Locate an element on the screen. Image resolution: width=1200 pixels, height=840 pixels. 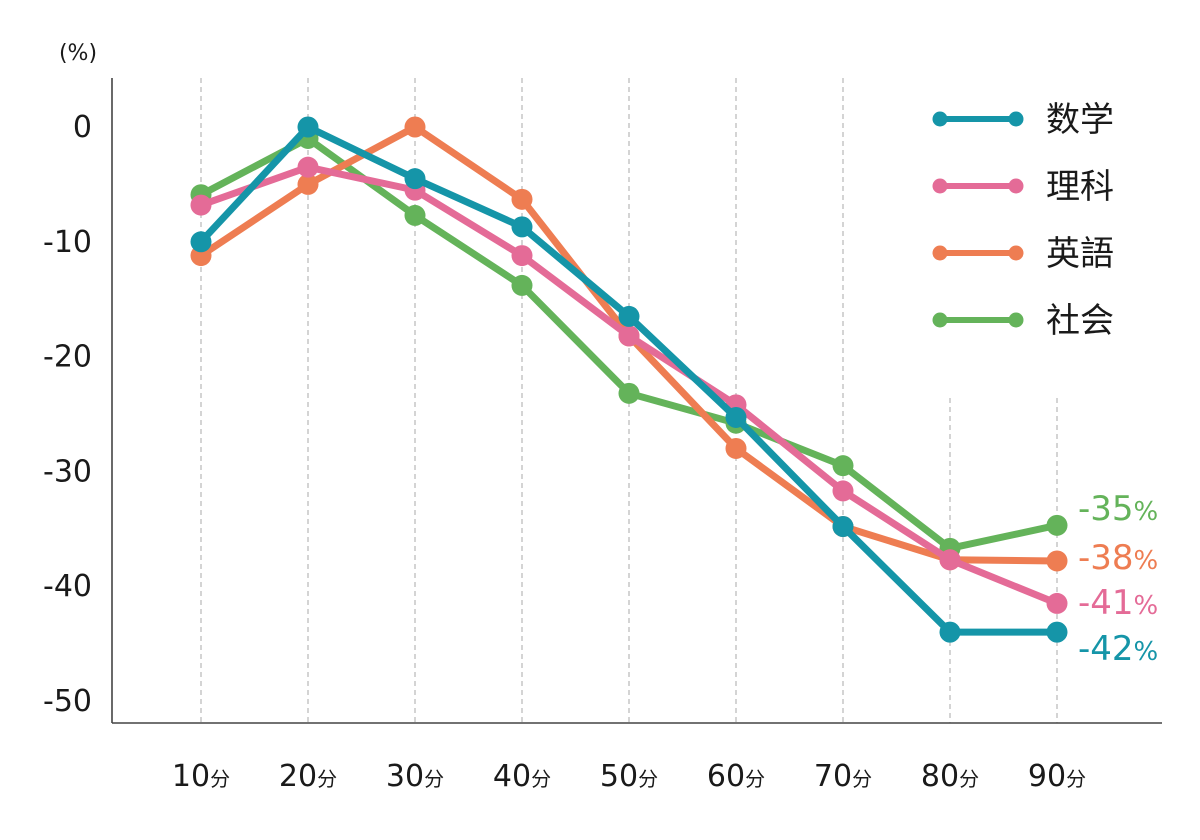
x-tick-label: 40分 is located at coordinates (522, 776).